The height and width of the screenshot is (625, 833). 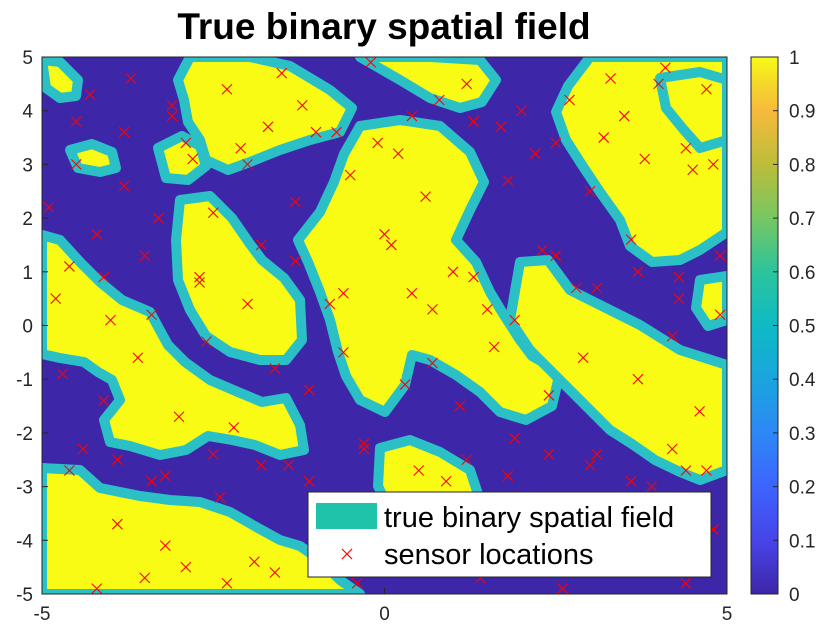 I want to click on x-tick-label: -5, so click(x=42, y=614).